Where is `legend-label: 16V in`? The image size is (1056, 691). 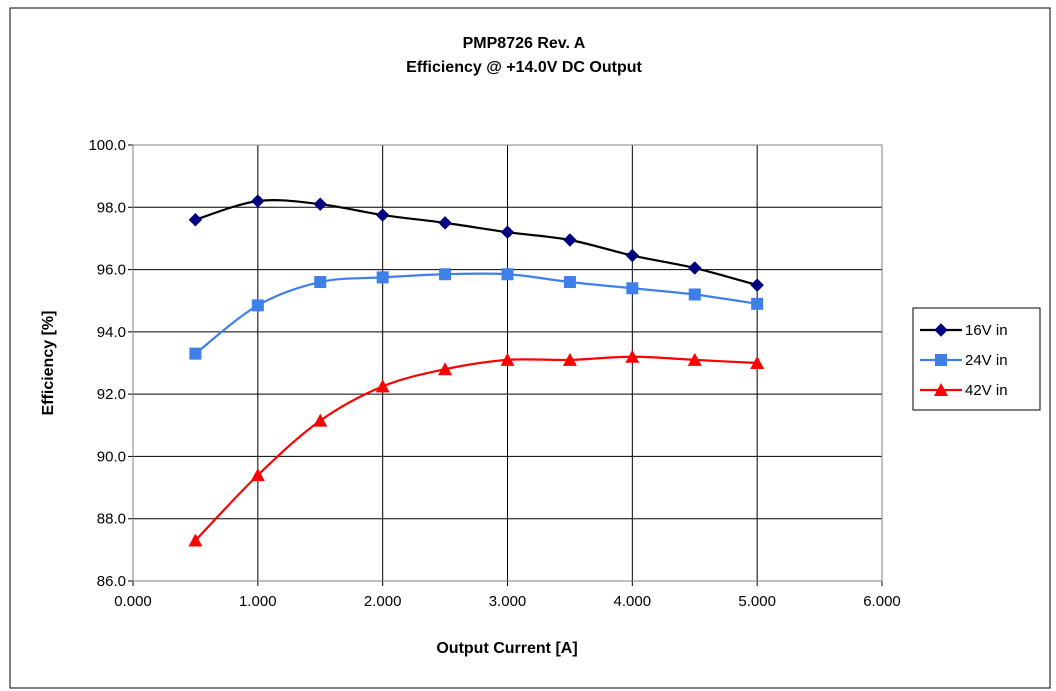 legend-label: 16V in is located at coordinates (986, 330).